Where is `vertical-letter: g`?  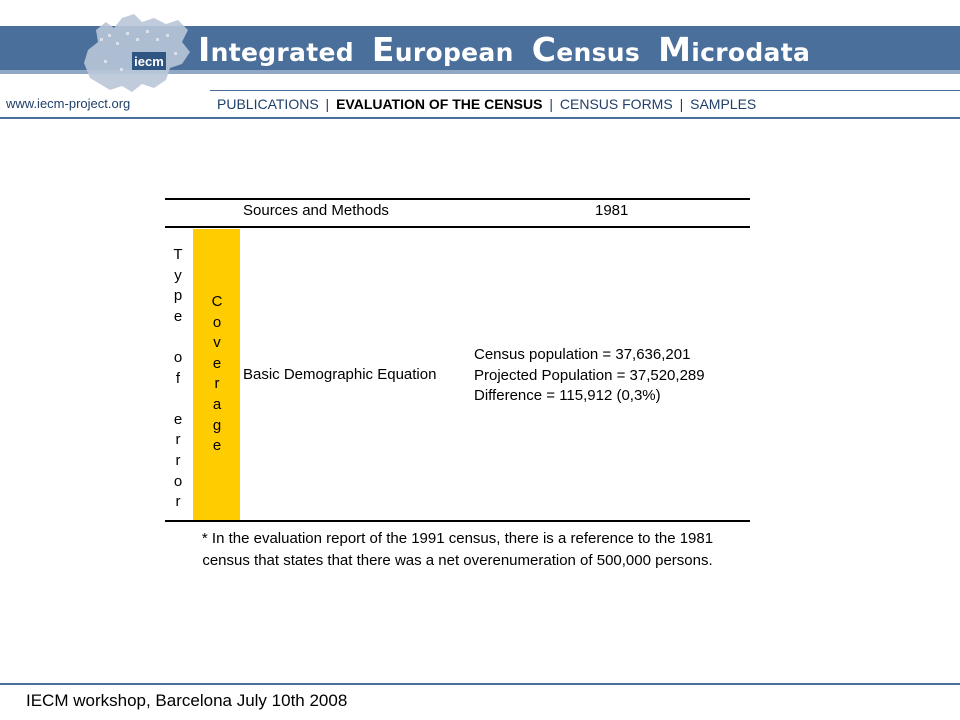
vertical-letter: g is located at coordinates (217, 425).